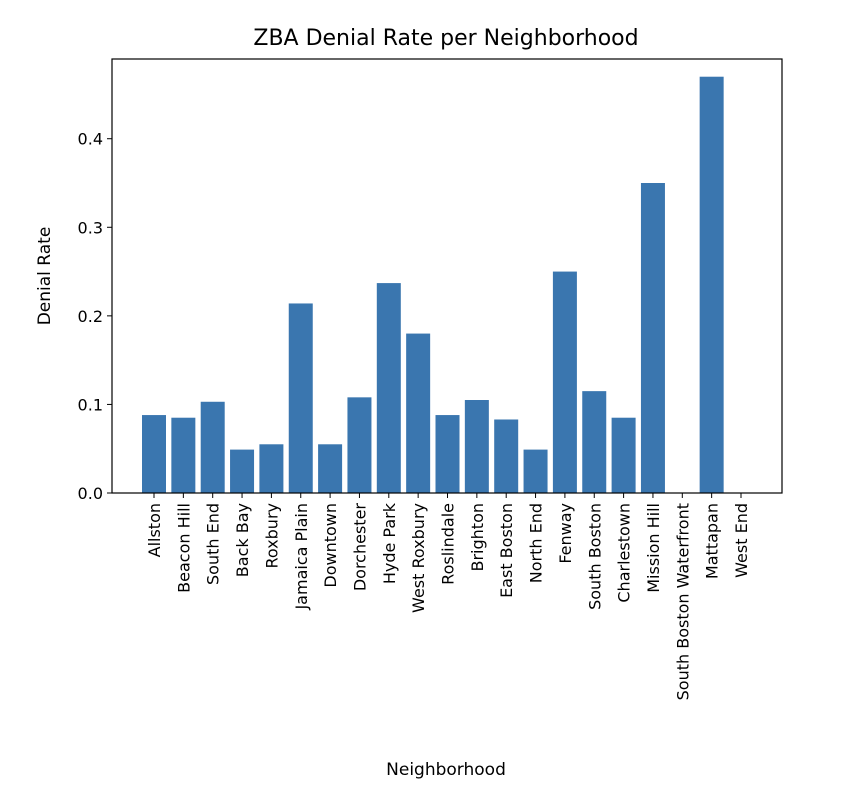 This screenshot has height=806, width=842. I want to click on x-tick-label: West End, so click(741, 540).